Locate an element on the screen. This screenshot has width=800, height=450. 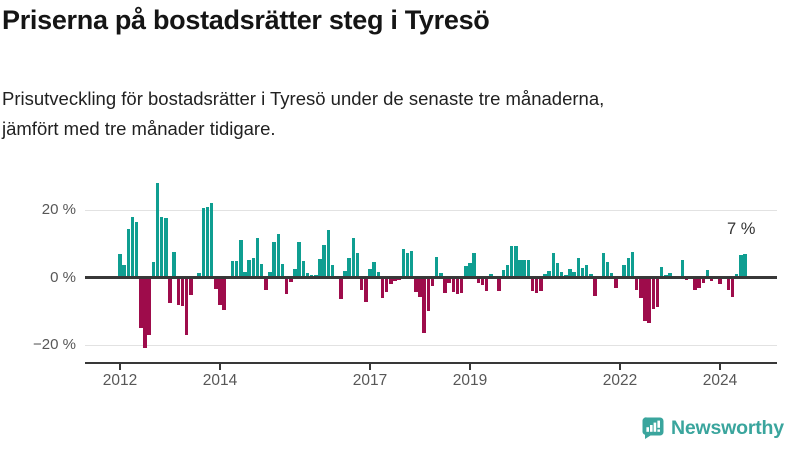
brand-name: Newsworthy is located at coordinates (727, 427).